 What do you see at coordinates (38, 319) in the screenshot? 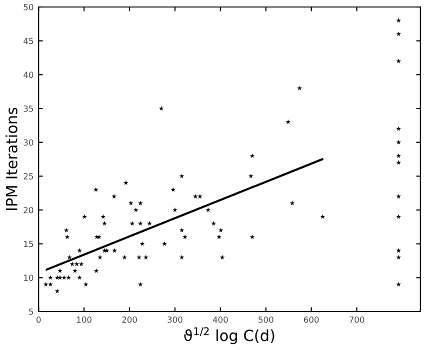
I see `x-tick-label: 0` at bounding box center [38, 319].